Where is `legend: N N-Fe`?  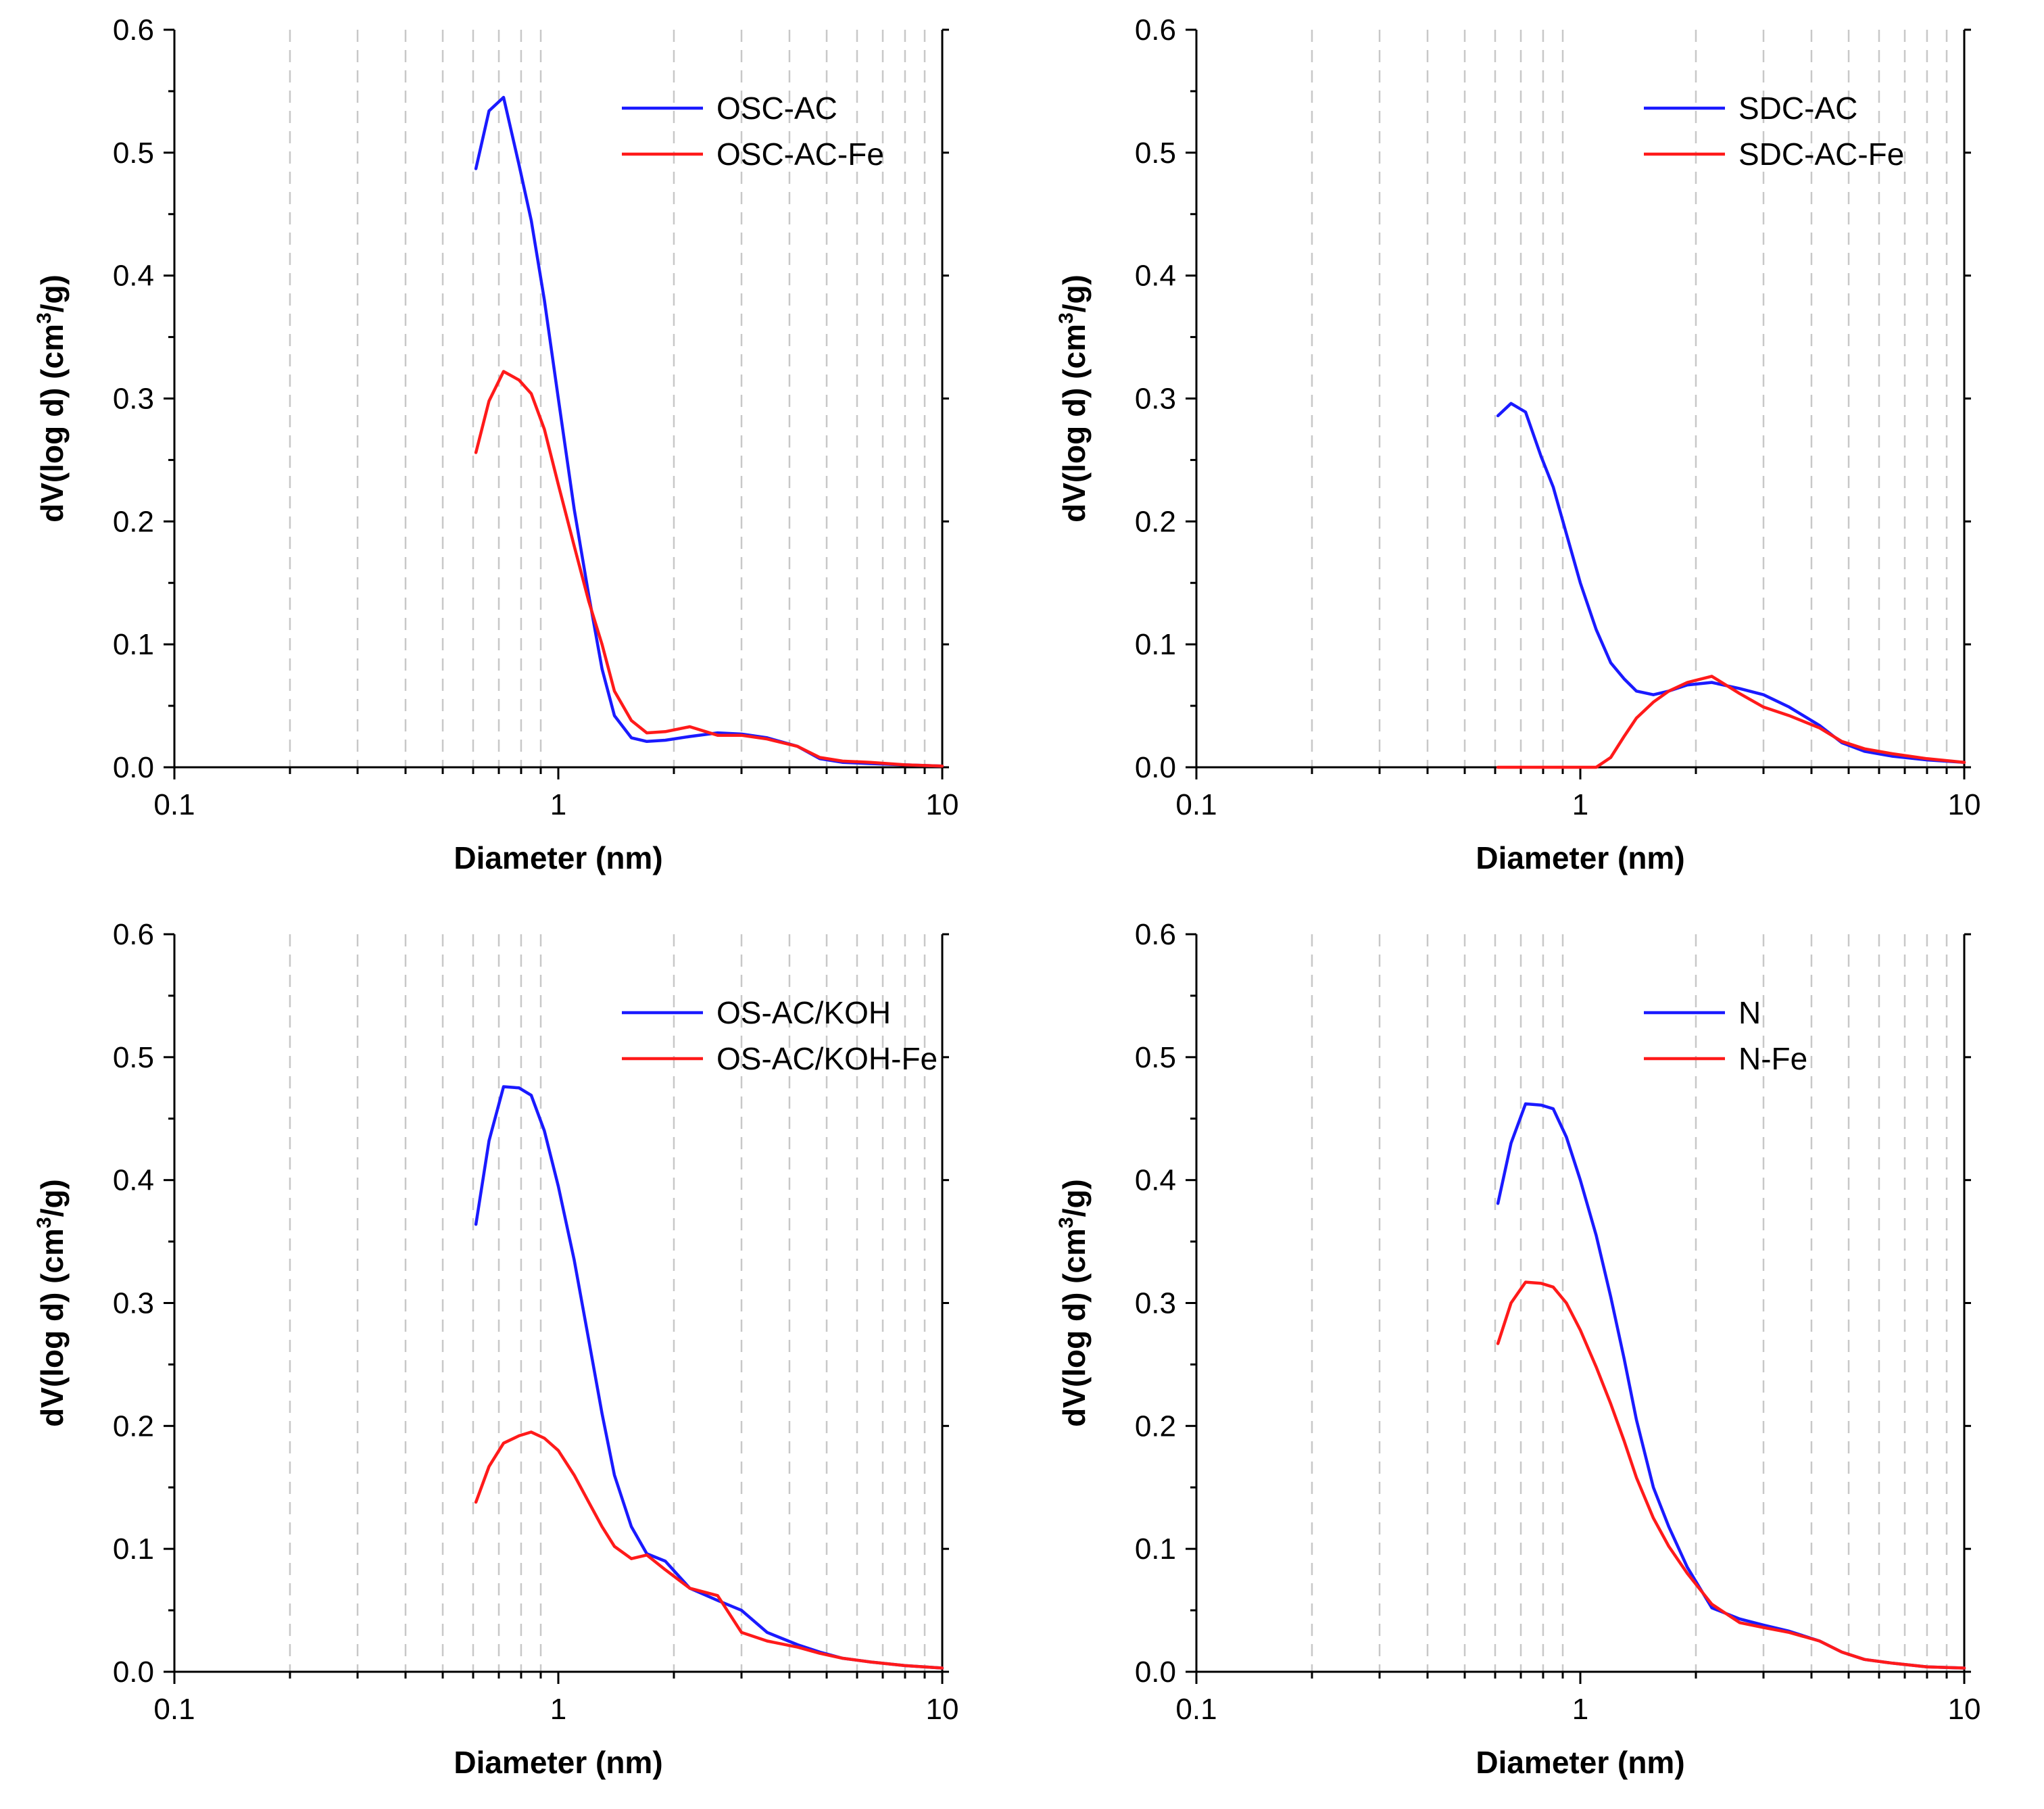
legend: N N-Fe is located at coordinates (1725, 1035).